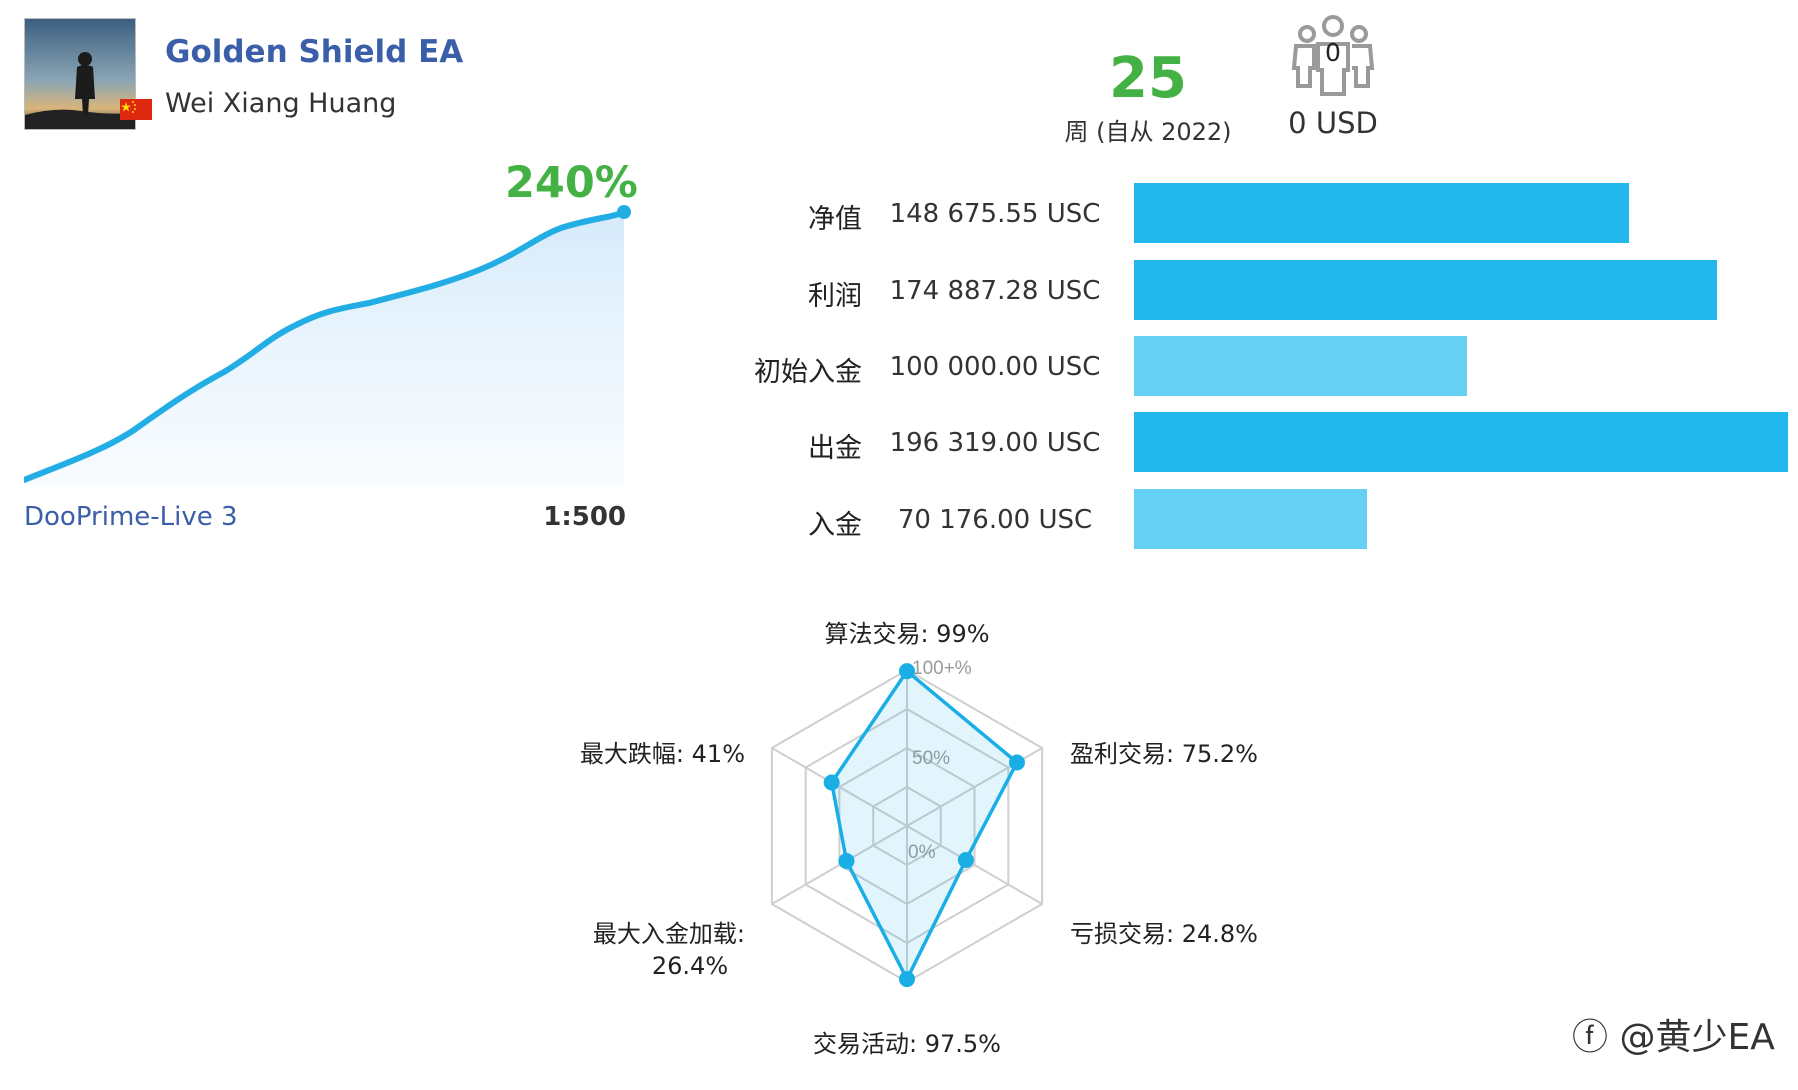 This screenshot has height=1090, width=1798. Describe the element at coordinates (571, 183) in the screenshot. I see `growth-value: 240%` at that location.